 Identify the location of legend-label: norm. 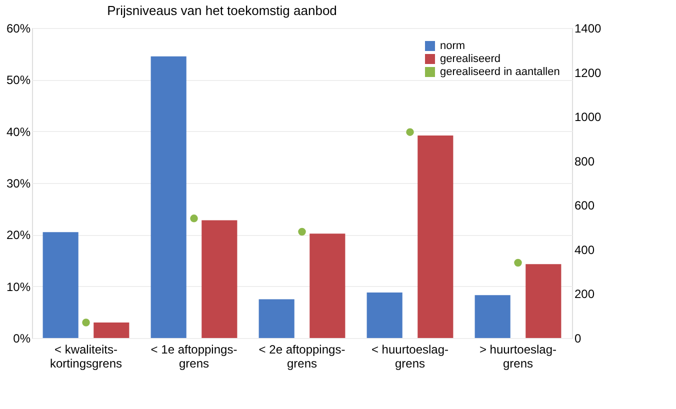
(453, 46).